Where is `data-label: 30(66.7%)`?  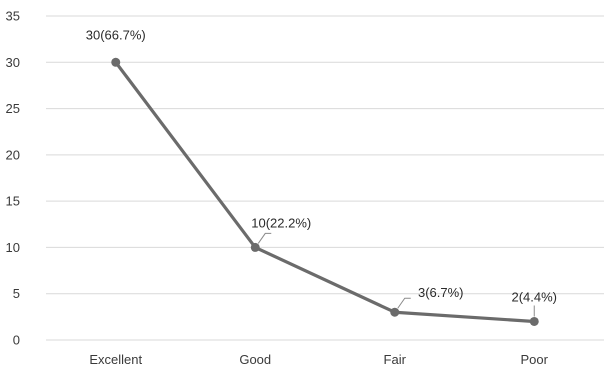
data-label: 30(66.7%) is located at coordinates (116, 34).